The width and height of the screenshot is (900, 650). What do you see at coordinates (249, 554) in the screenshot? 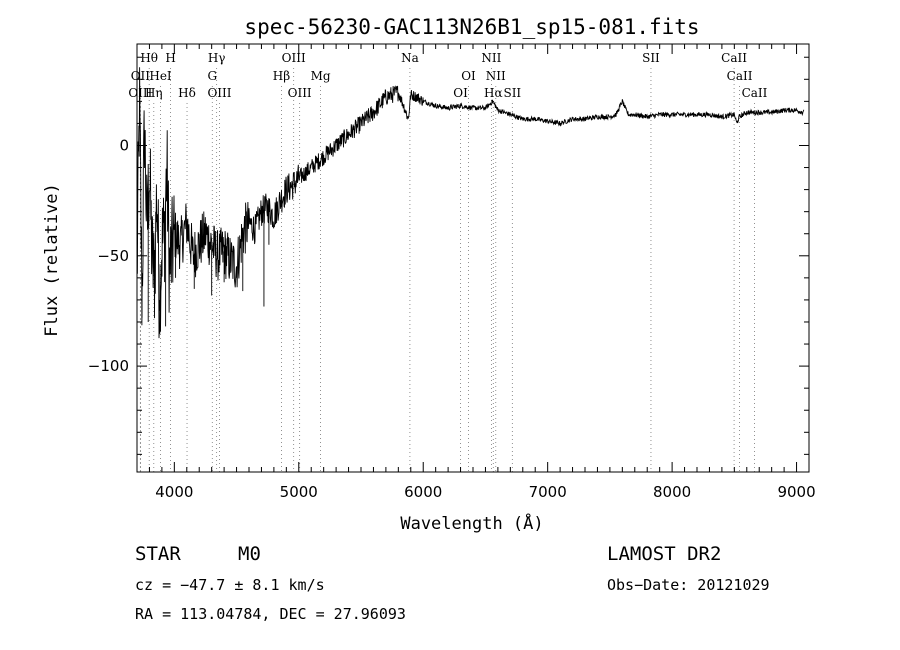
I see `object-subclass: M0` at bounding box center [249, 554].